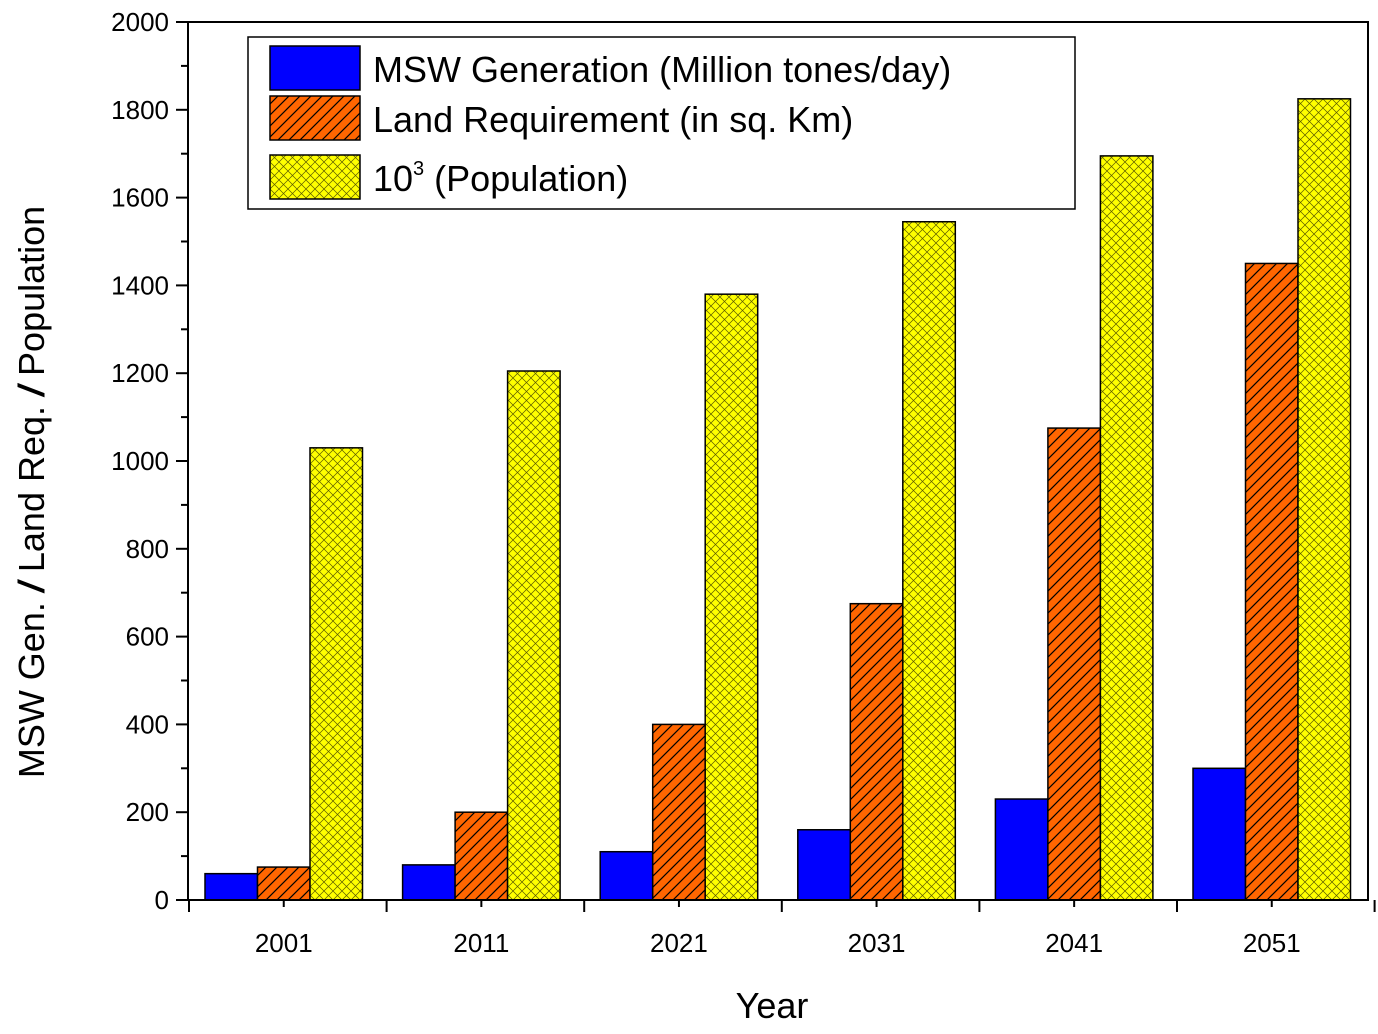 The width and height of the screenshot is (1378, 1034). What do you see at coordinates (481, 943) in the screenshot?
I see `x-tick-label-2011: 2011` at bounding box center [481, 943].